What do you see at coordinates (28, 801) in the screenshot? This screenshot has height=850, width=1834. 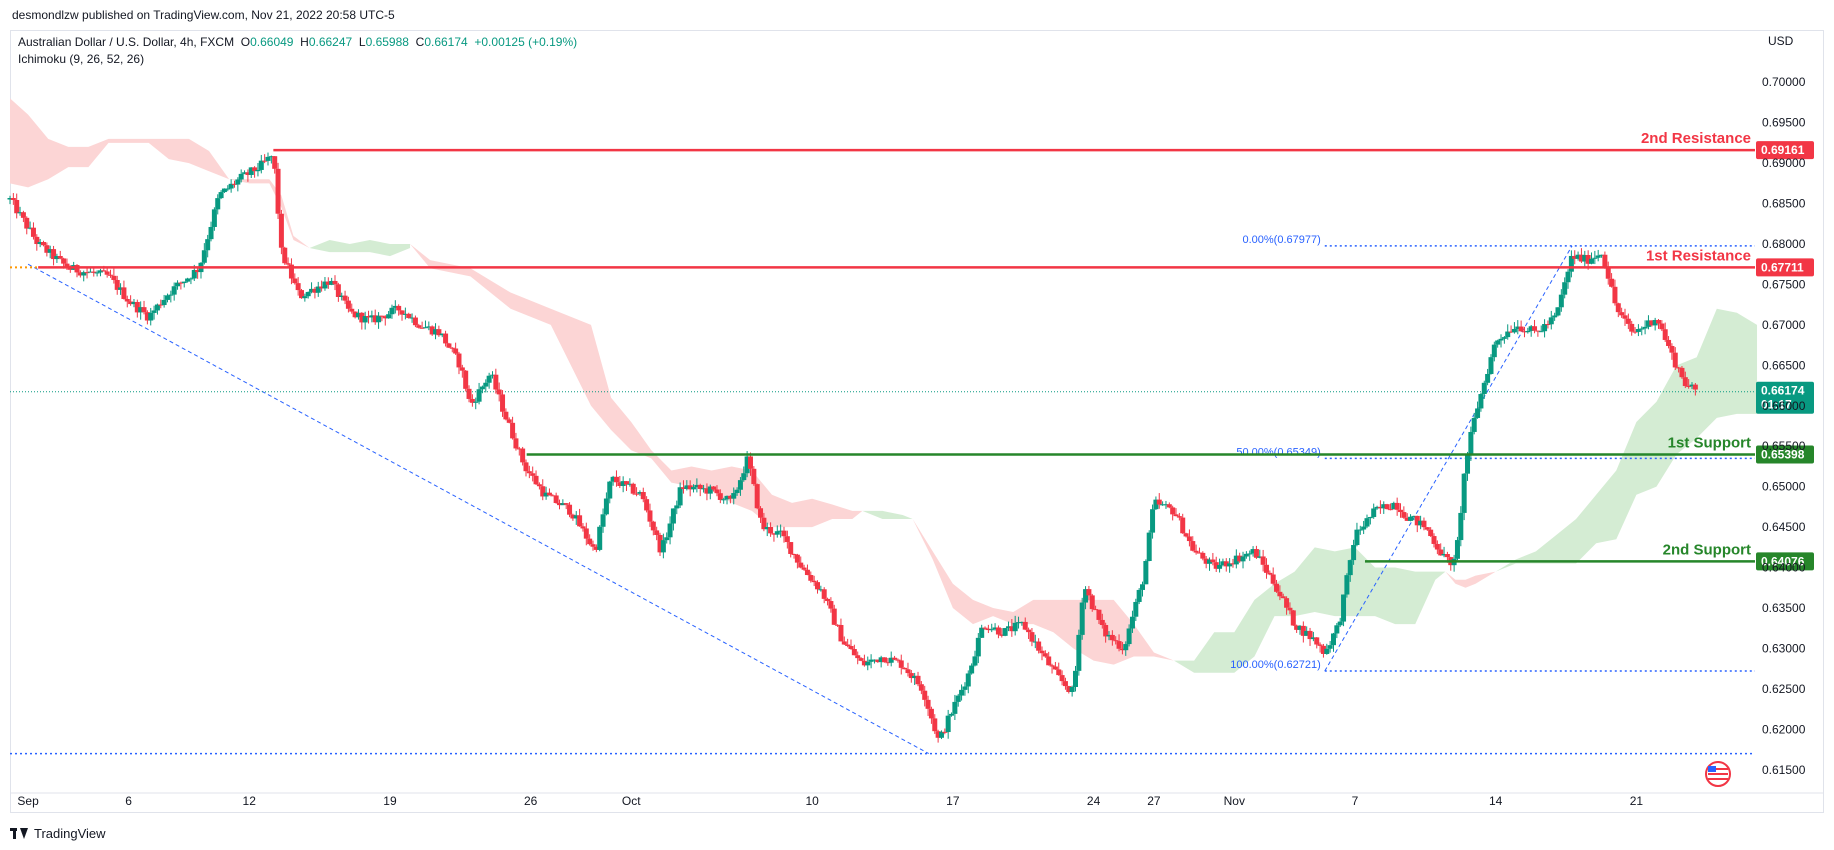 I see `x-tick-label: Sep` at bounding box center [28, 801].